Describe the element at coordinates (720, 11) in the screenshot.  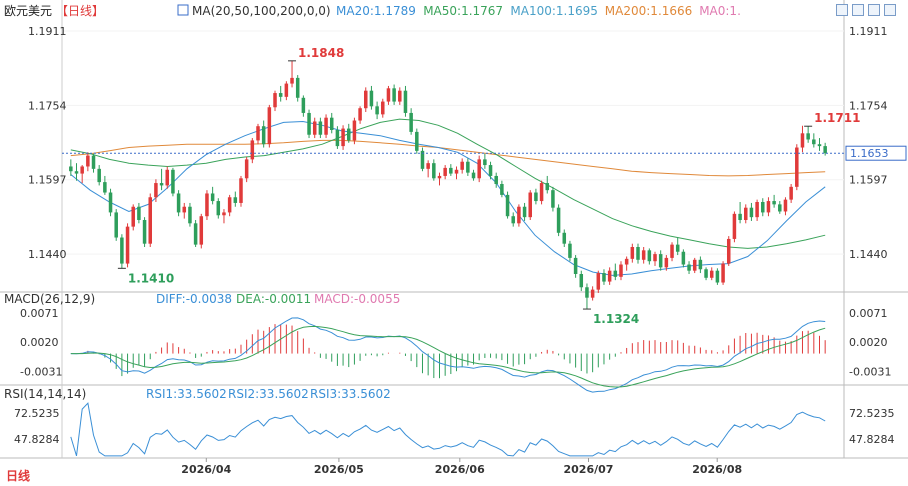
I see `ma-value: MA0:1.` at that location.